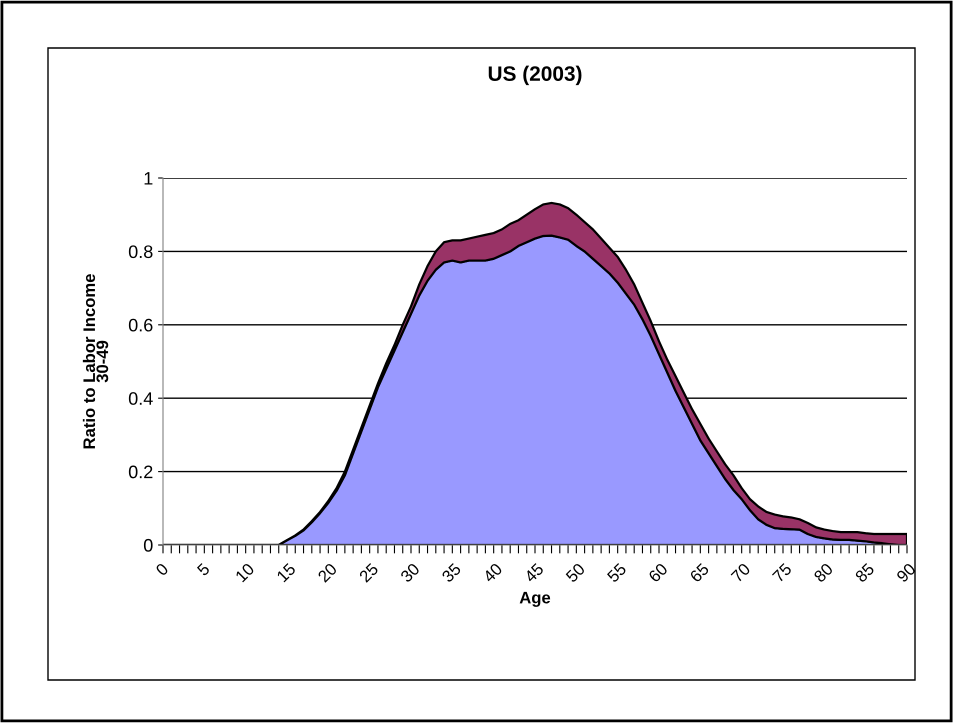 The image size is (954, 723). I want to click on y-axis-title: Ratio to Labor Income 30-49, so click(95, 361).